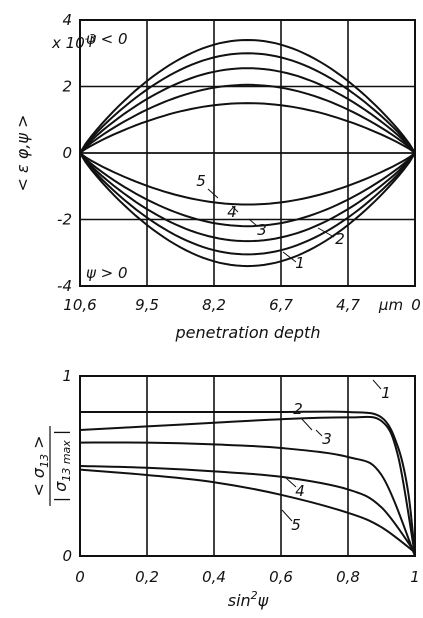 This screenshot has height=618, width=423. I want to click on sigma-x-tick-label: 0,4, so click(214, 577).